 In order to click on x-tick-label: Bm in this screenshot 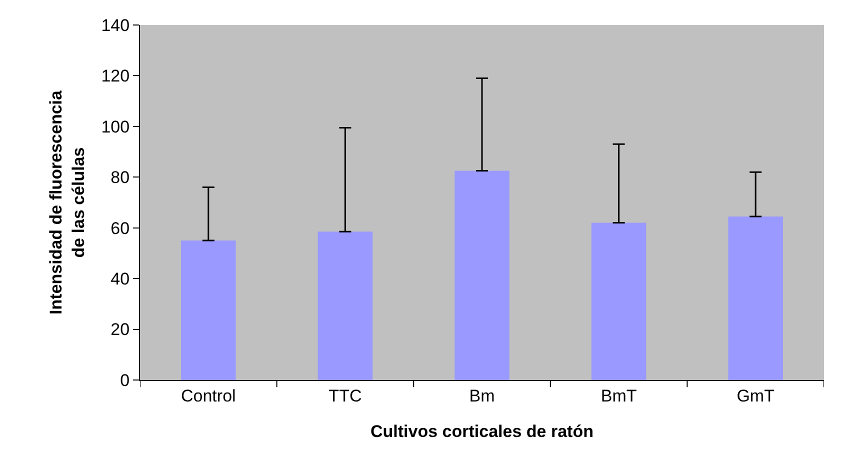, I will do `click(482, 396)`.